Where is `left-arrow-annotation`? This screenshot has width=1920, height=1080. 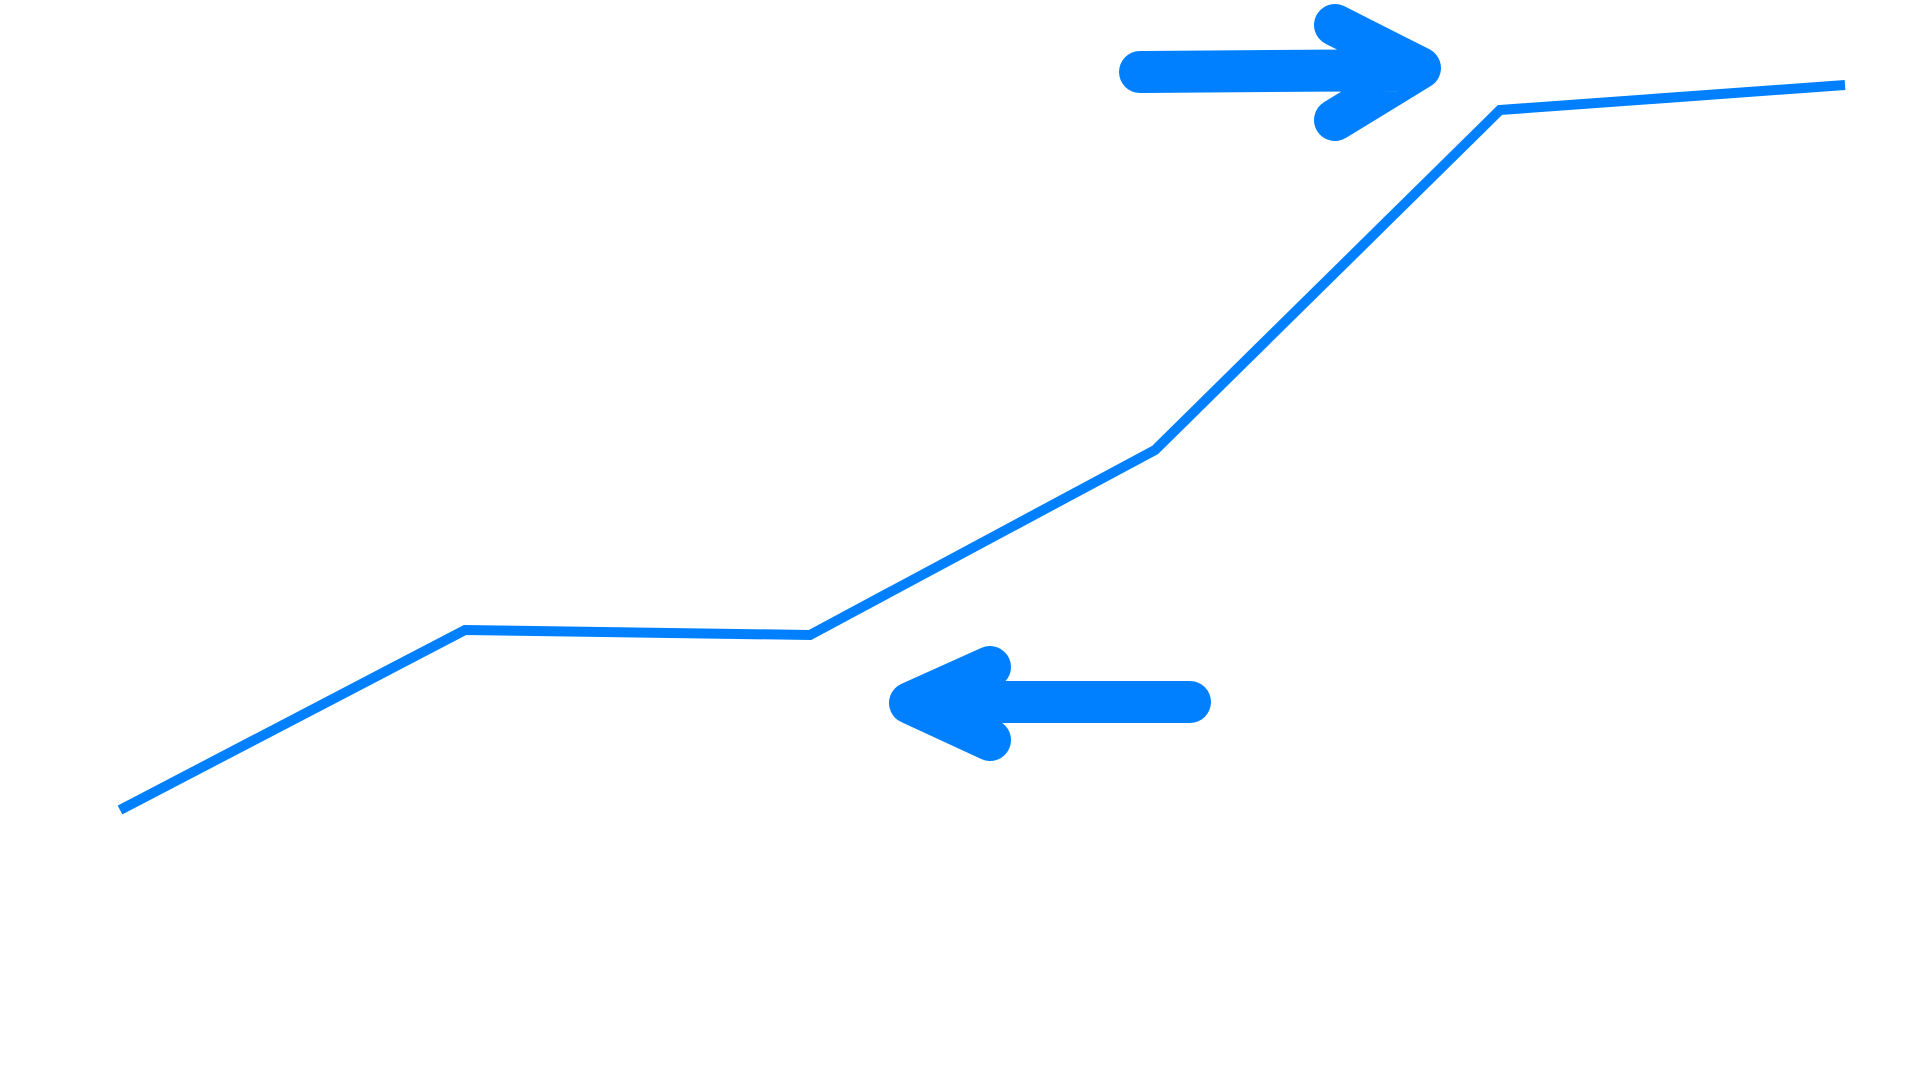 left-arrow-annotation is located at coordinates (1050, 703).